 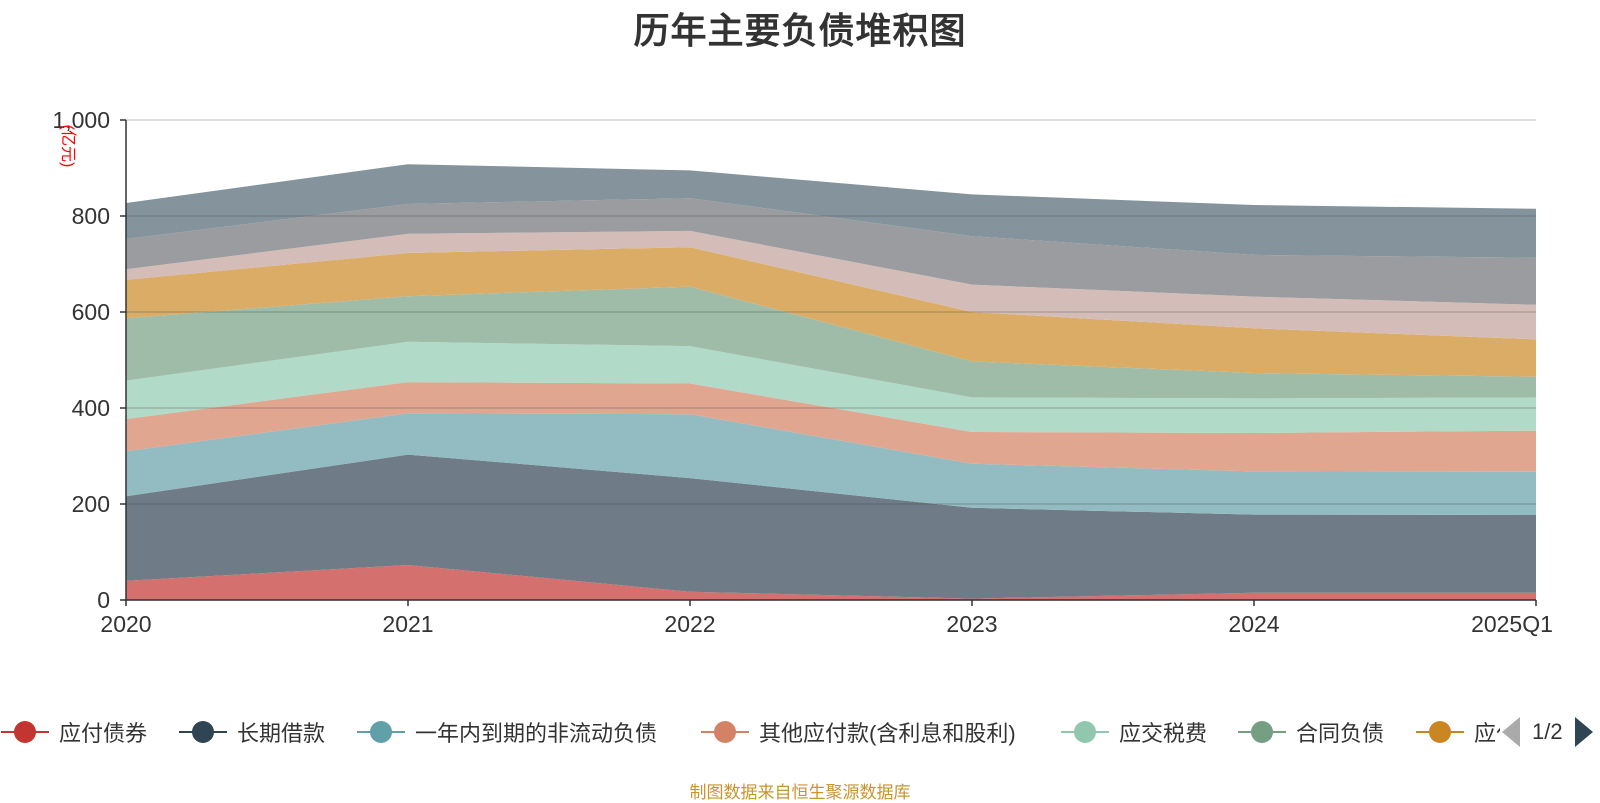 I want to click on x-tick-label: 2023, so click(x=971, y=624).